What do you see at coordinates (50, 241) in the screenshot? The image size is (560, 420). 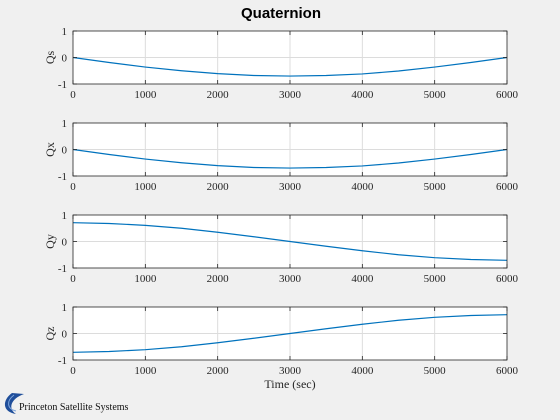 I see `y-axis-label: Qy` at bounding box center [50, 241].